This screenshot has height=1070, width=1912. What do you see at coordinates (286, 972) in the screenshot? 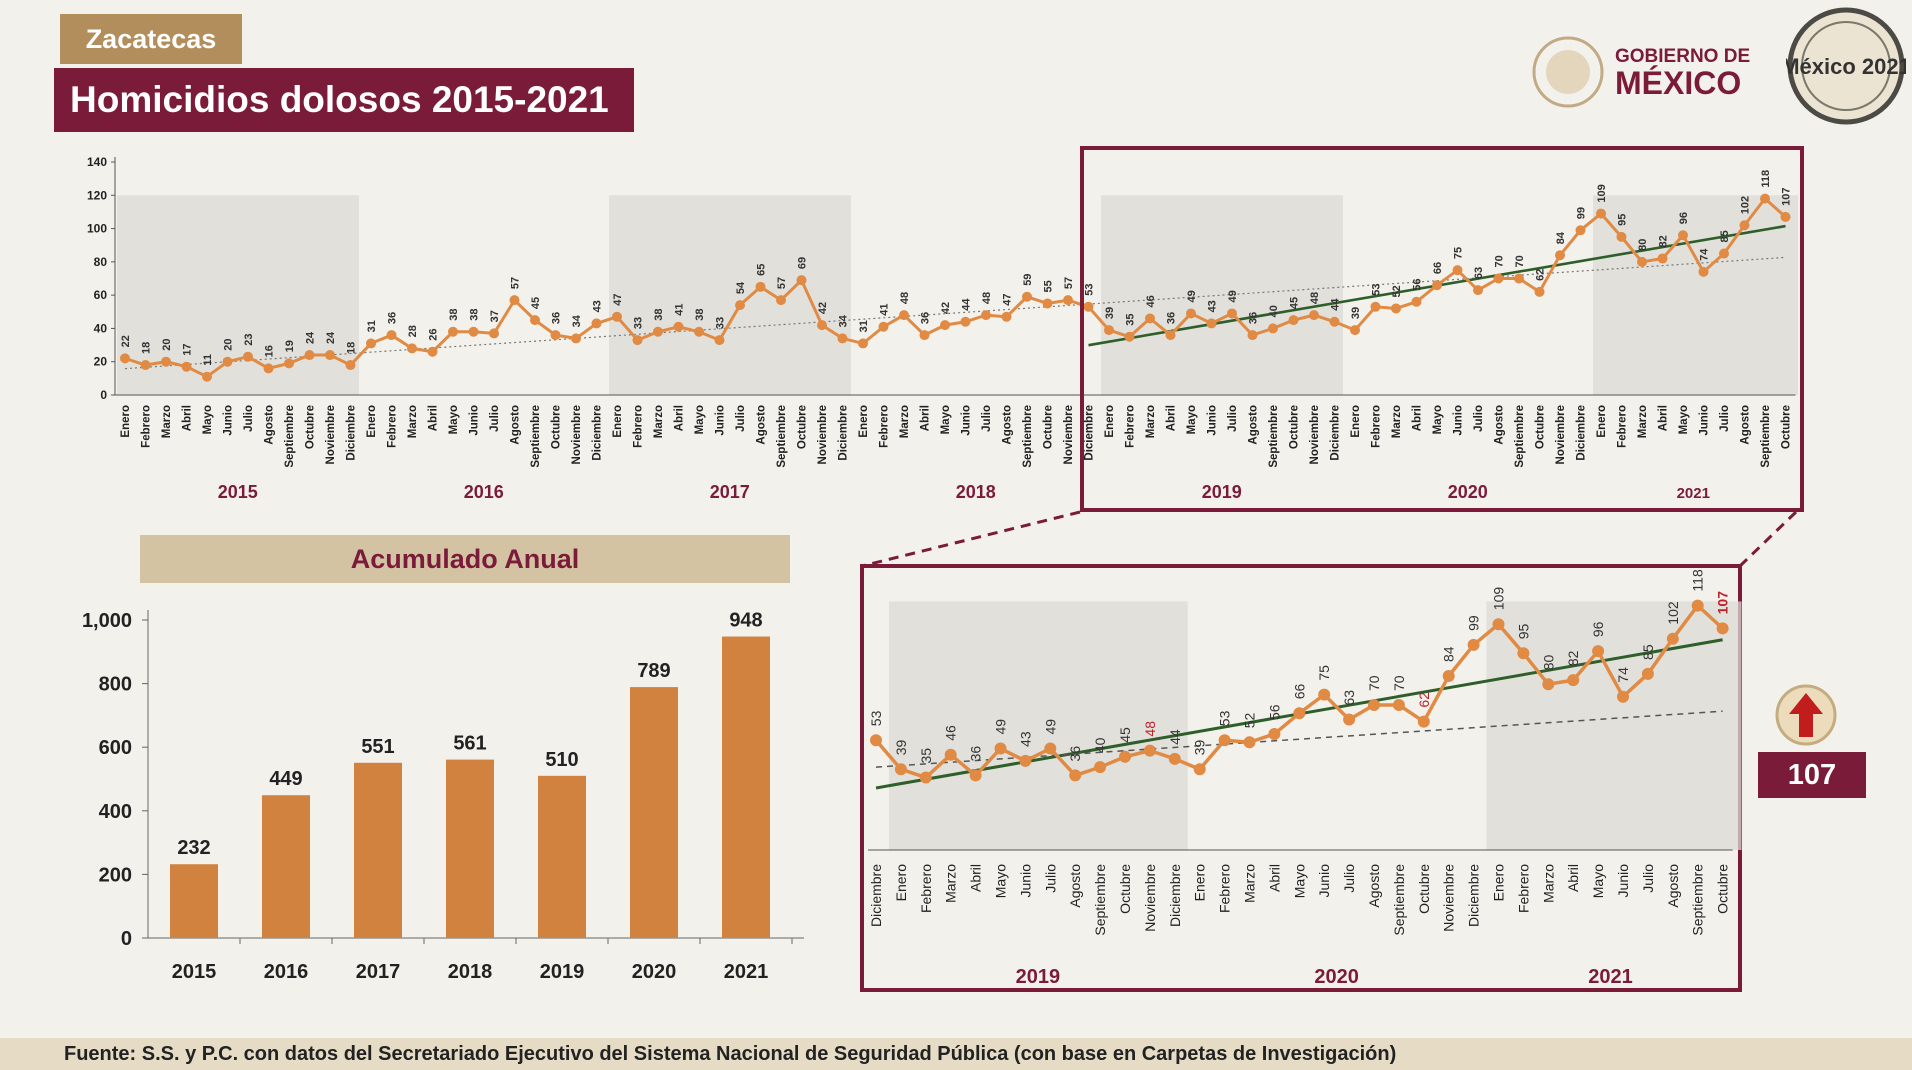
I see `bar-category-label: 2016` at bounding box center [286, 972].